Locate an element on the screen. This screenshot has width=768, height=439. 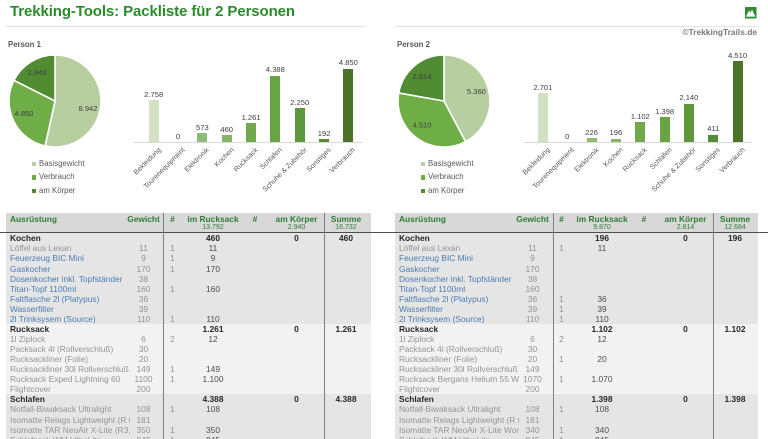
svg-text: 4.510 is located at coordinates (421, 125).